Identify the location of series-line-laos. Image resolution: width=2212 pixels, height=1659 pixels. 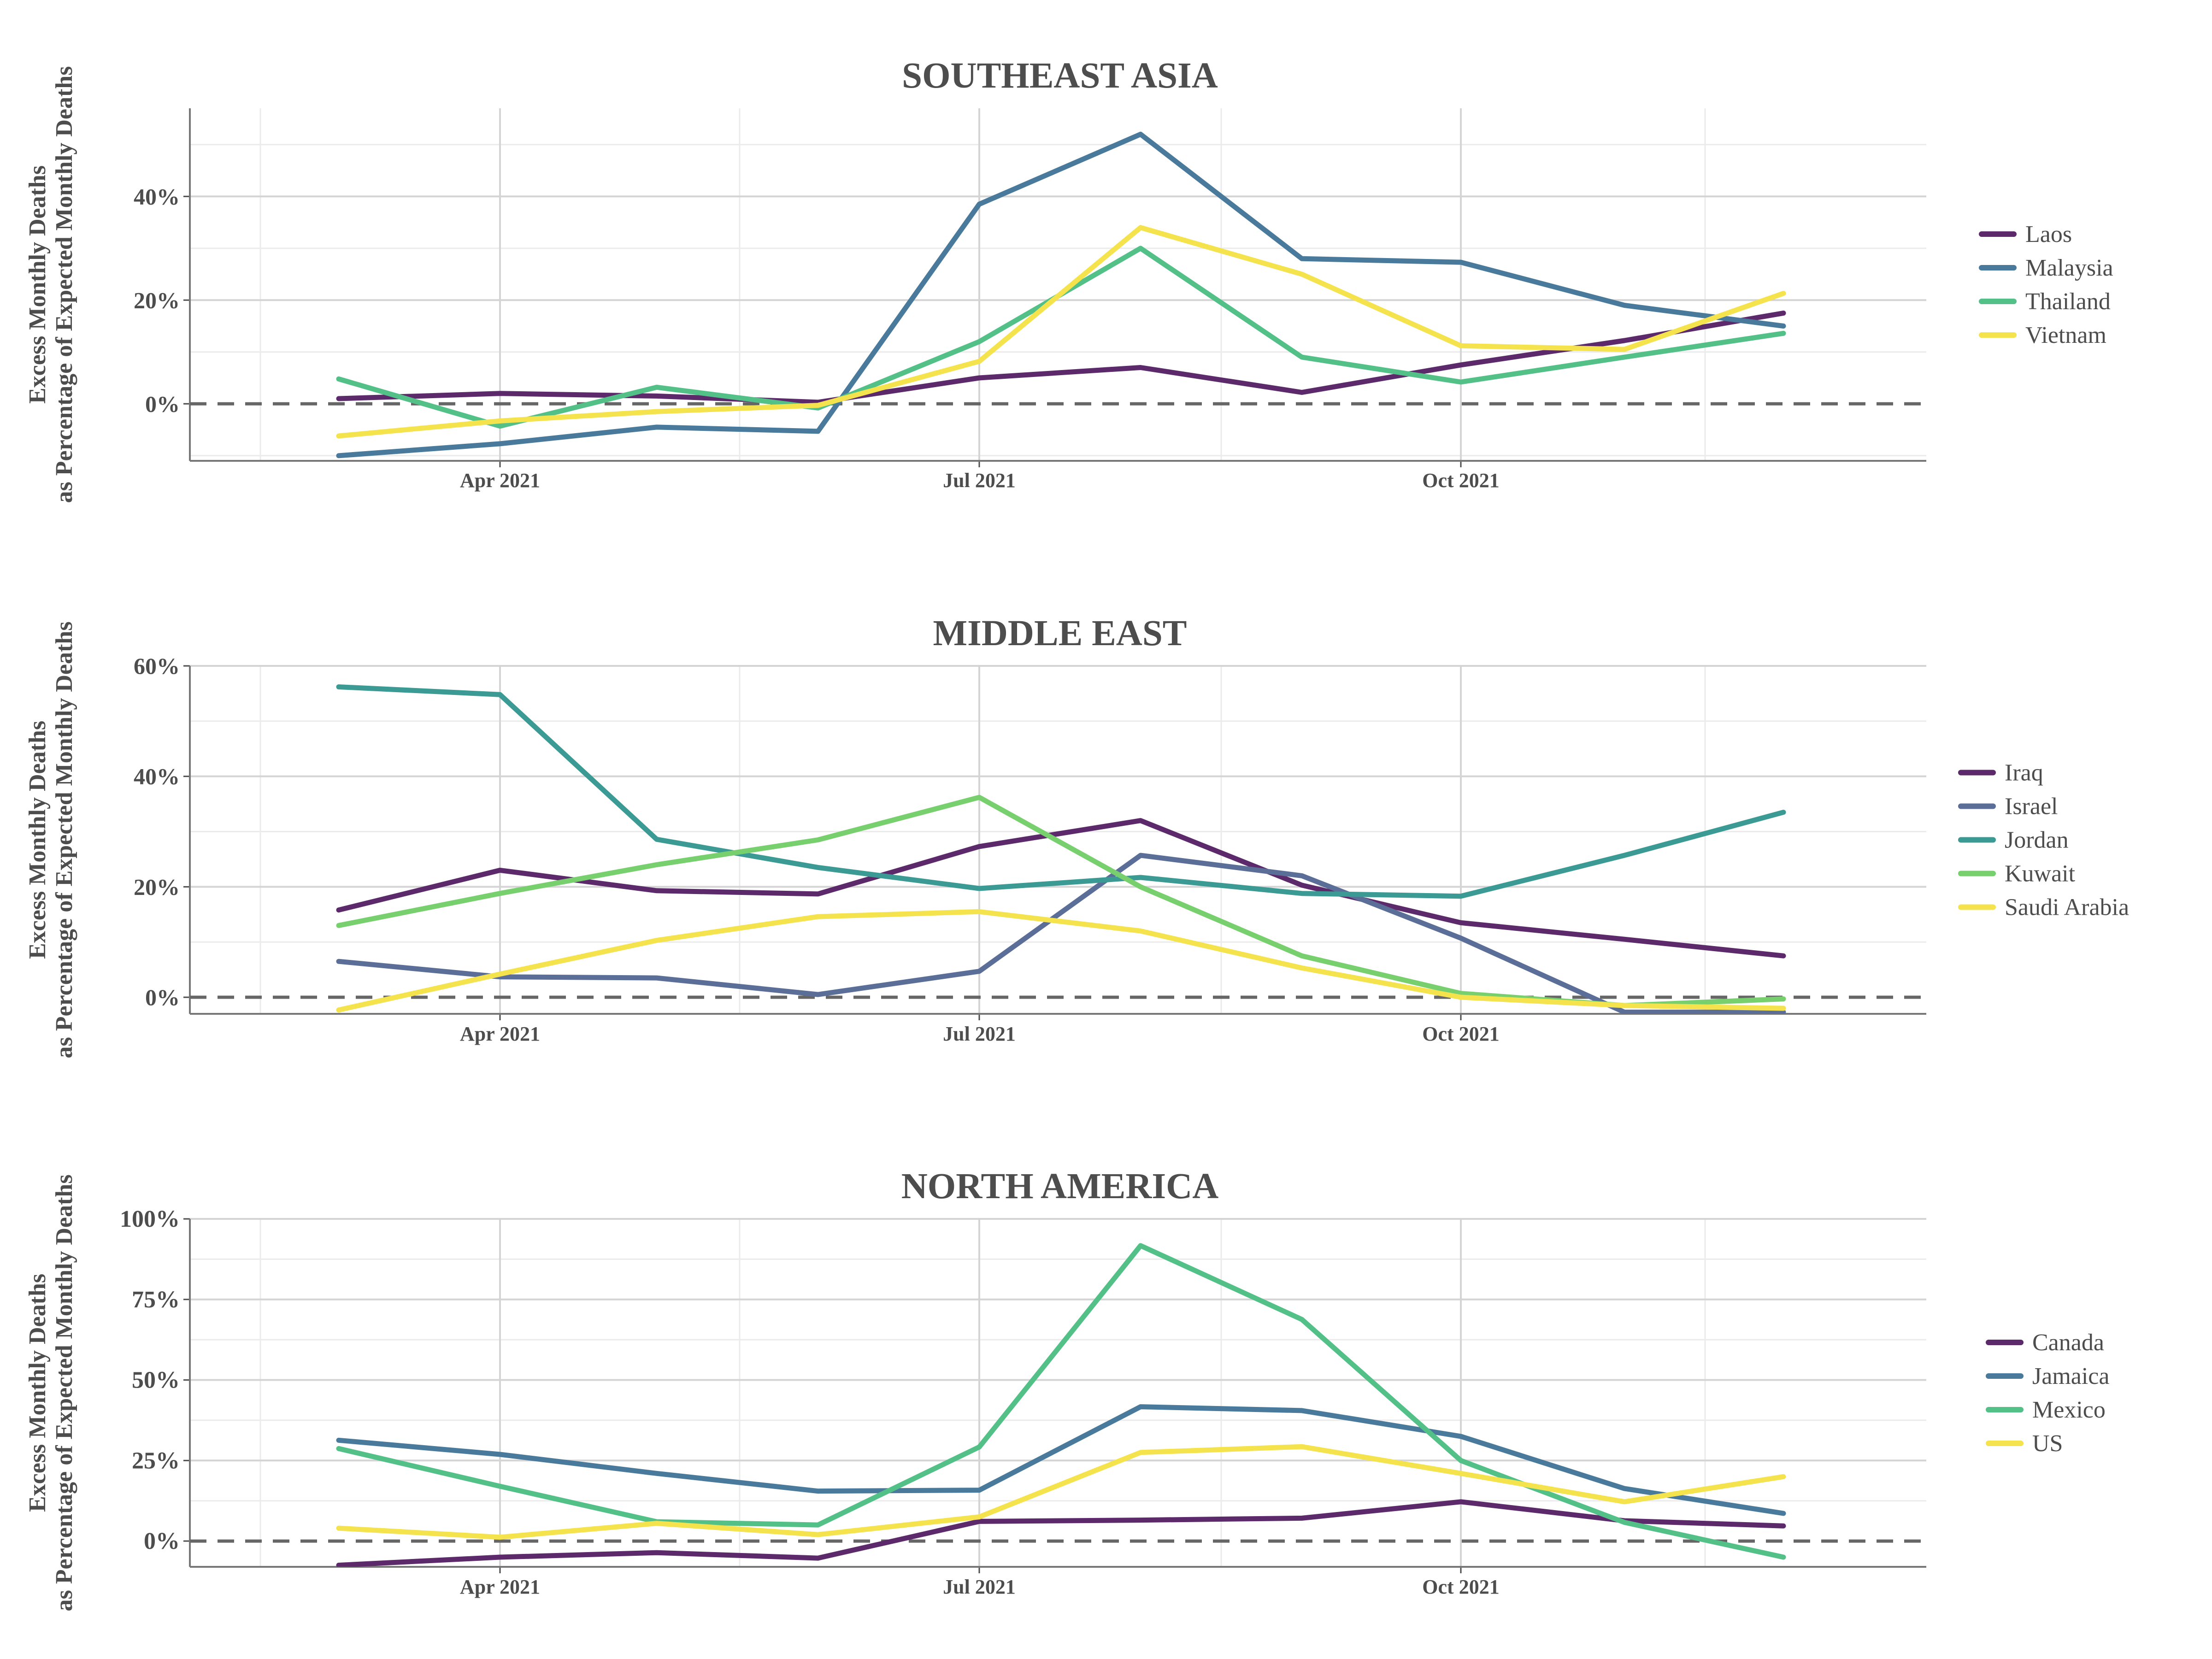
(1061, 357).